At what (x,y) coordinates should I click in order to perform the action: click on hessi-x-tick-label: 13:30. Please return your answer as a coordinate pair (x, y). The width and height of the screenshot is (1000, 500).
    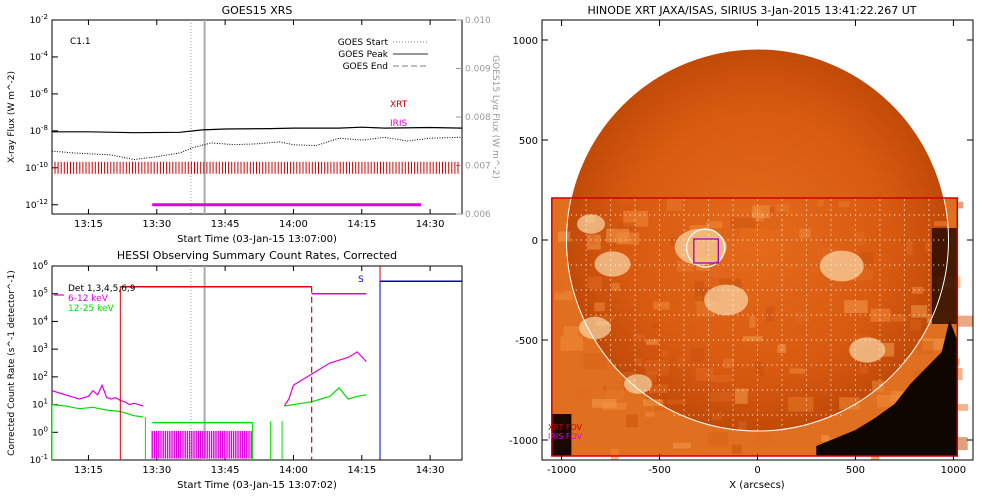
    Looking at the image, I should click on (156, 470).